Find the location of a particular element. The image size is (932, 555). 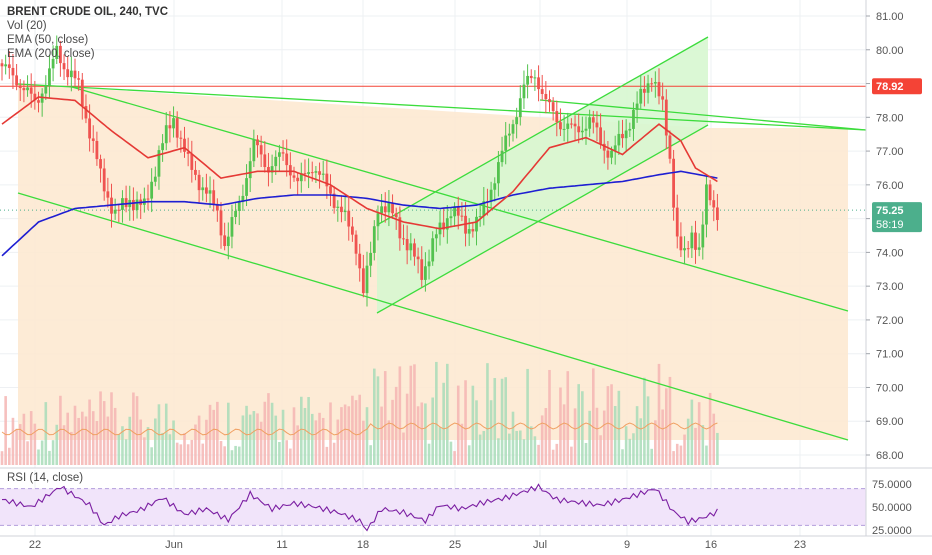

vol-legend: Vol (20) is located at coordinates (27, 26).